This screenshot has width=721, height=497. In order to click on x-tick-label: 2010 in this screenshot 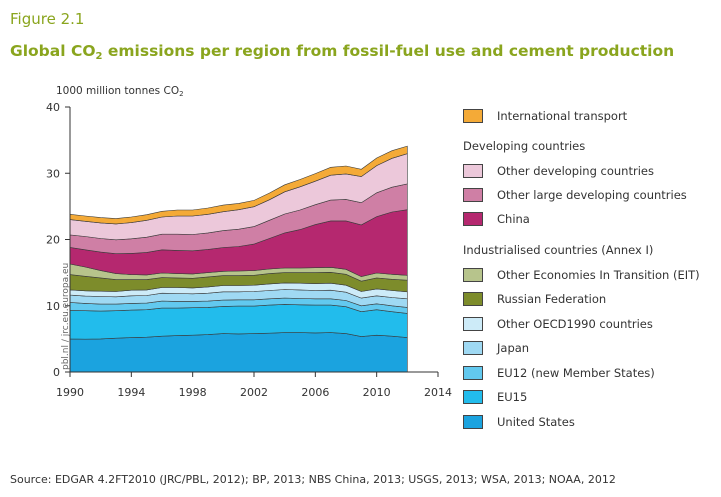, I will do `click(377, 392)`.